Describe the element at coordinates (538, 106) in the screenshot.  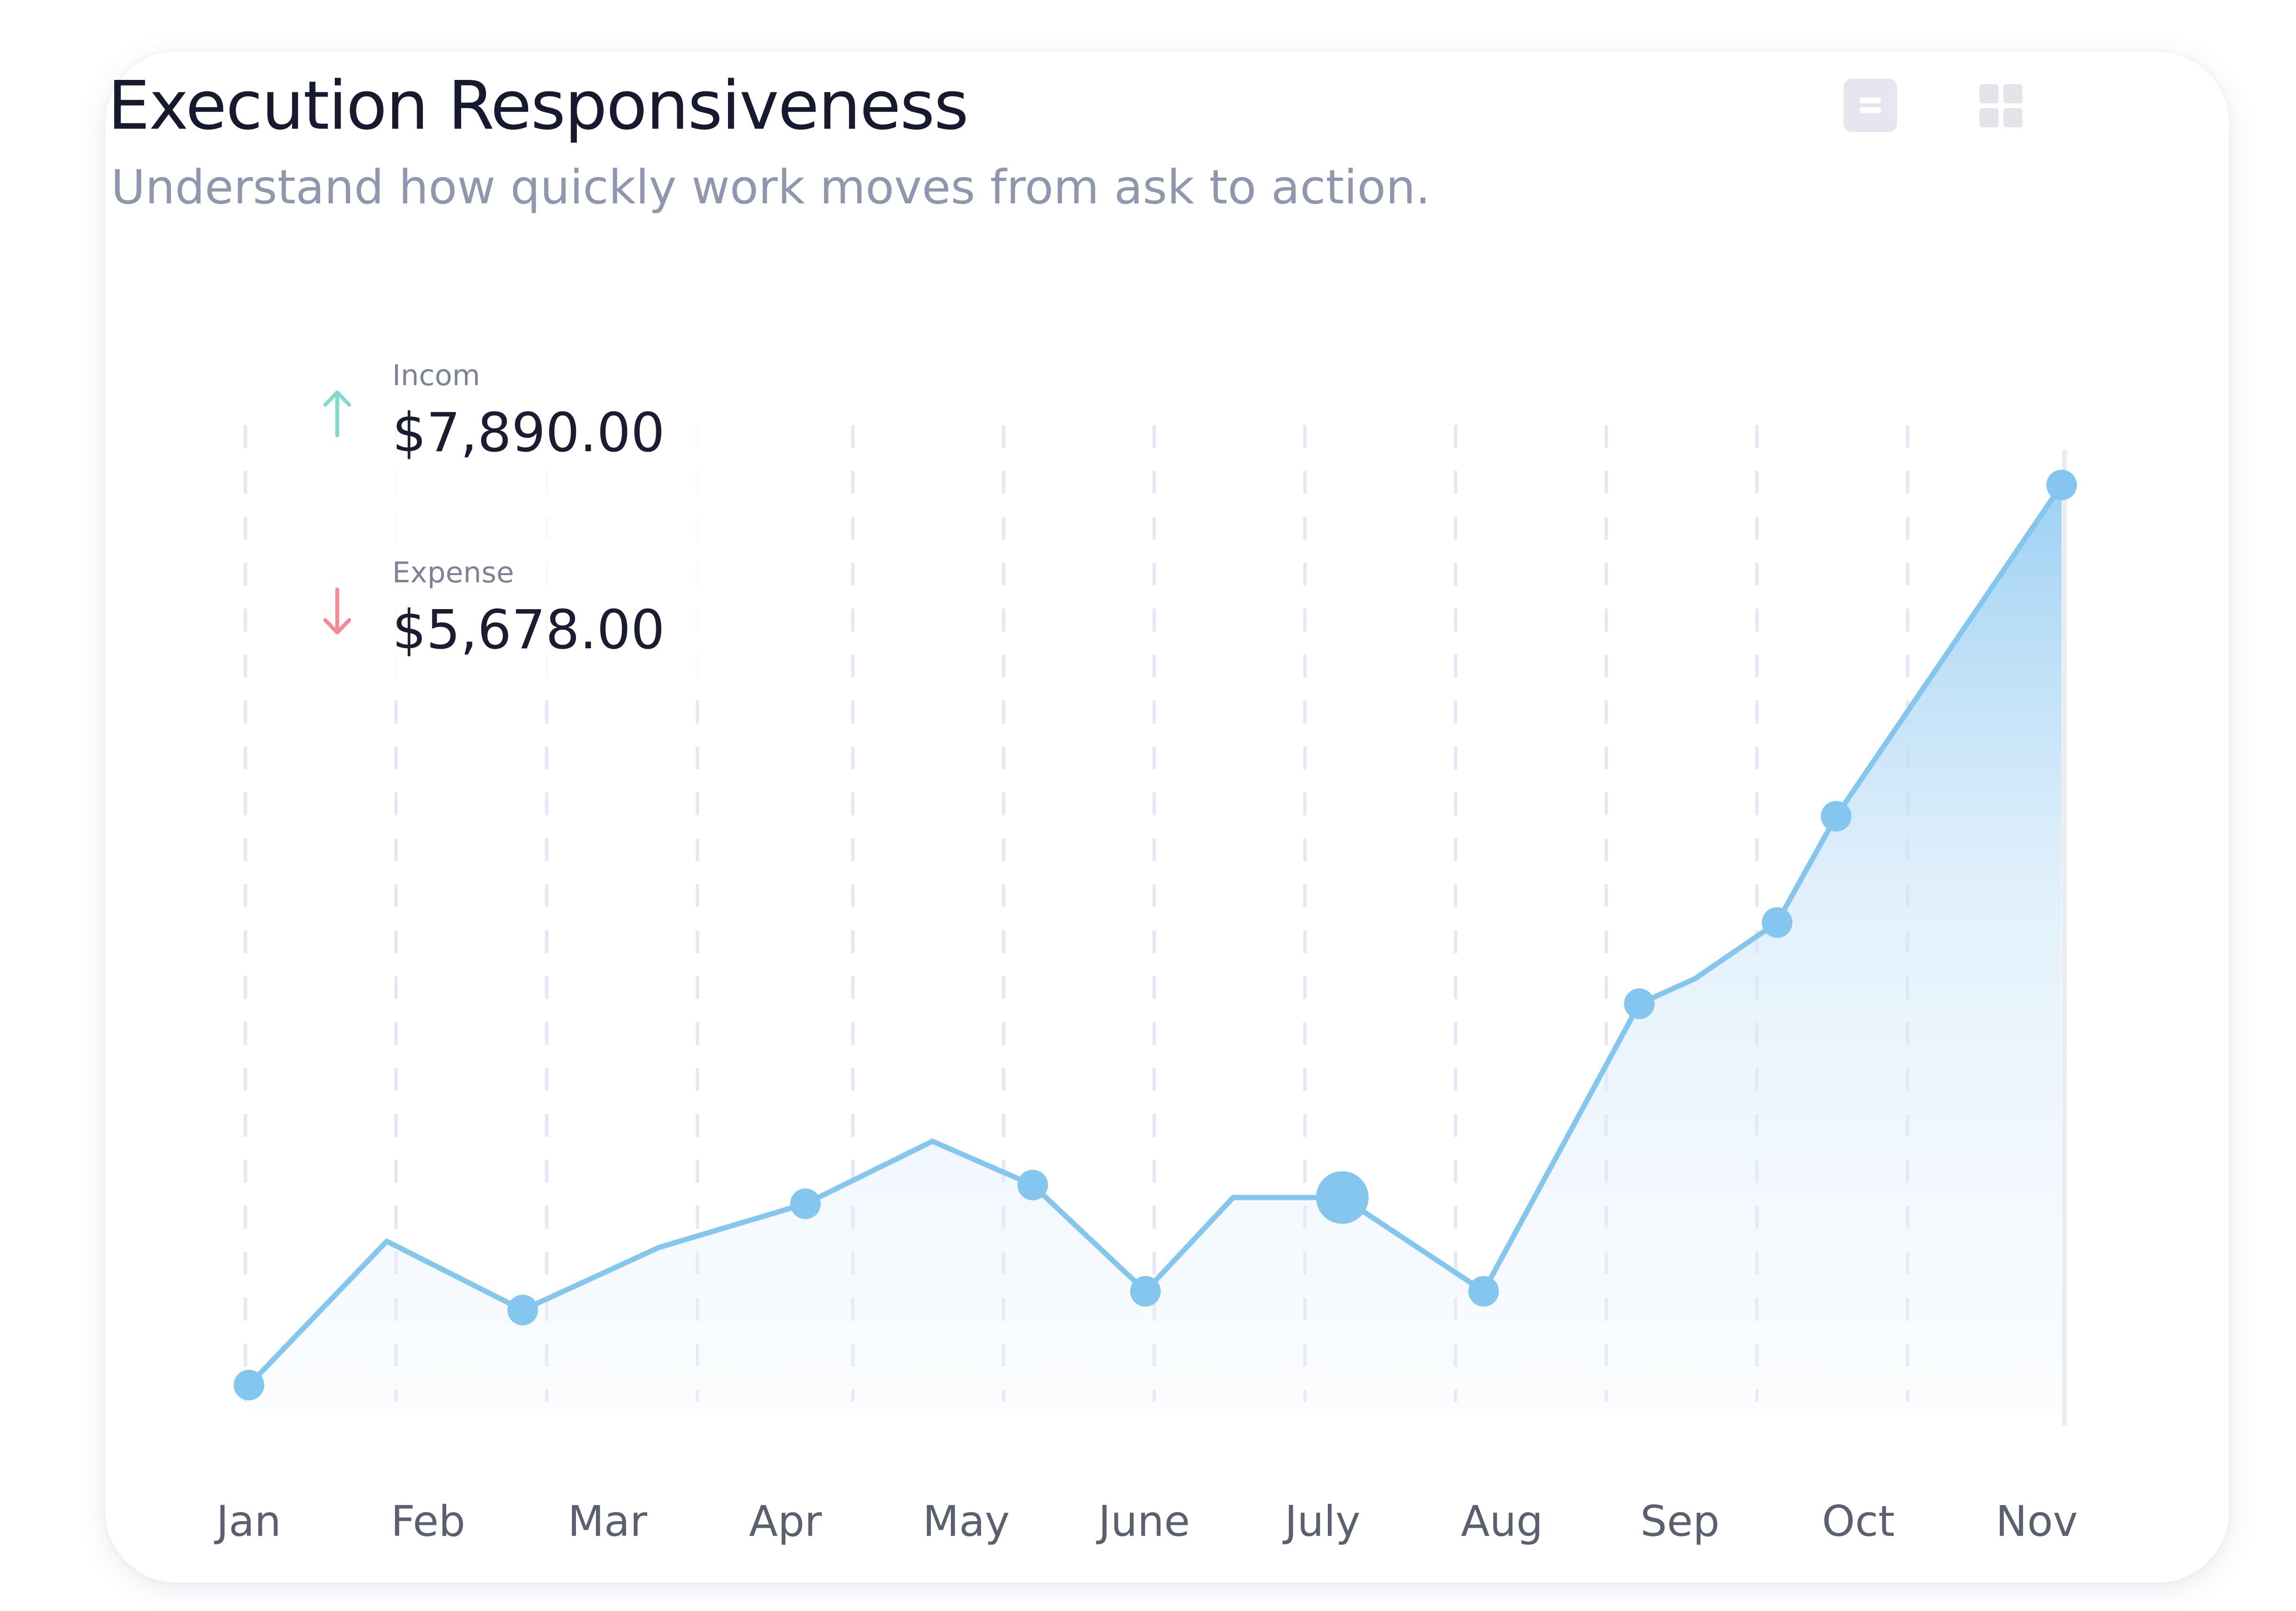
I see `page-title: Execution Responsiveness` at that location.